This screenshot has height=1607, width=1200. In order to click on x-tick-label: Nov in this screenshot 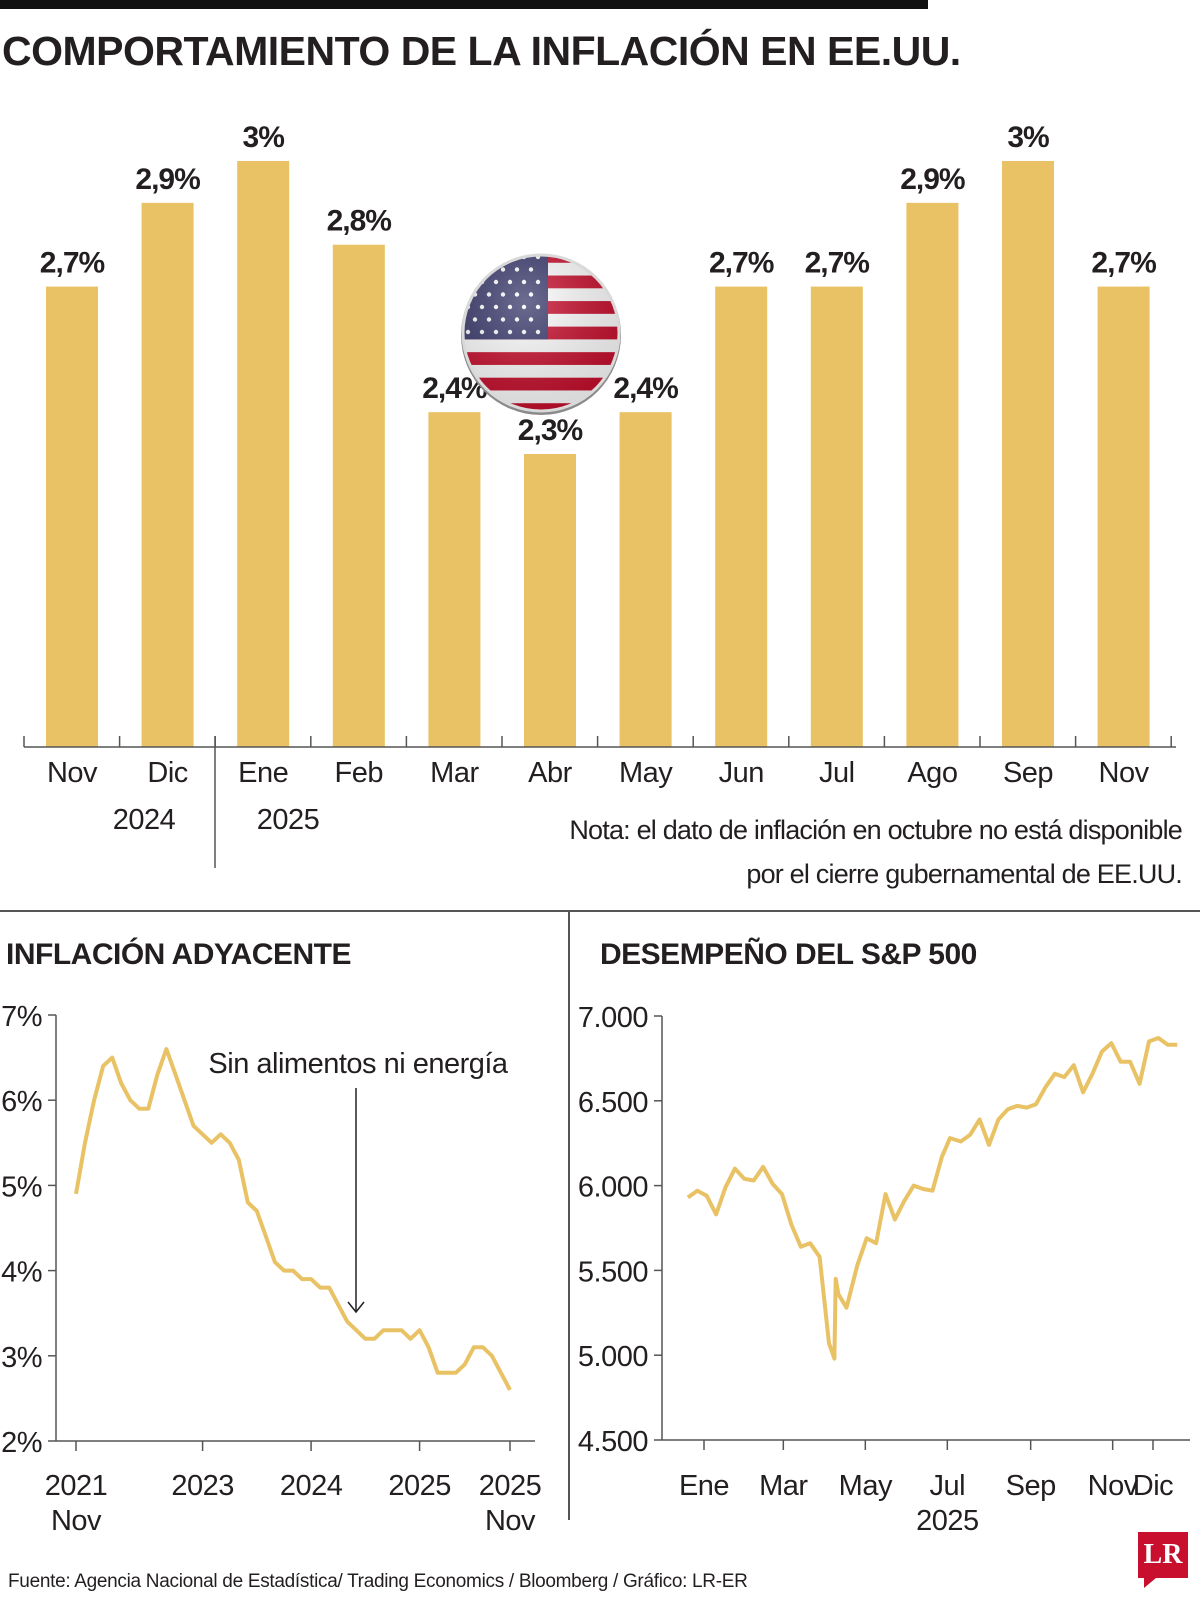, I will do `click(1113, 1486)`.